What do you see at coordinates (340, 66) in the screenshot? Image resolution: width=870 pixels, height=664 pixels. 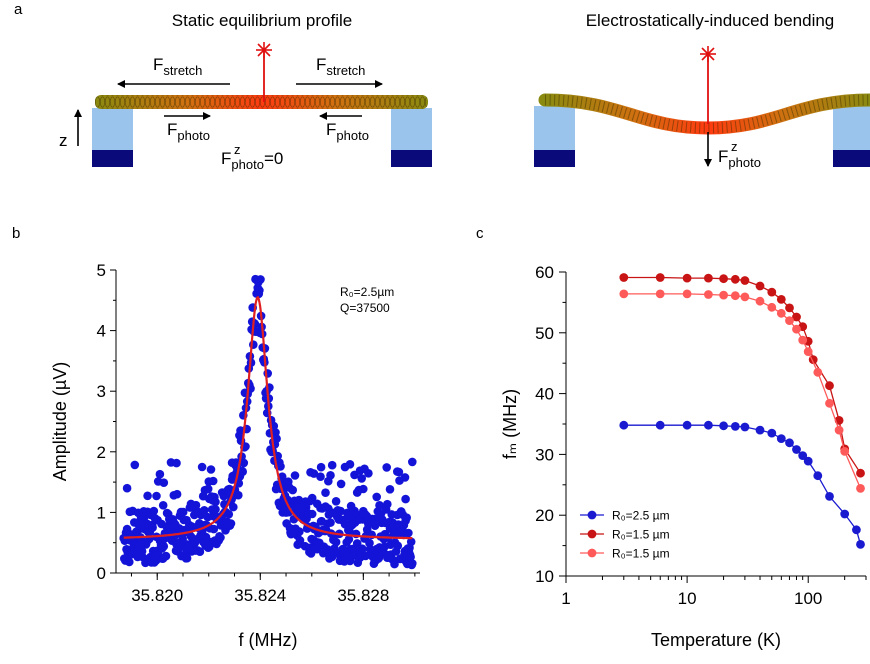 I see `f-stretch-label-right: Fstretch` at bounding box center [340, 66].